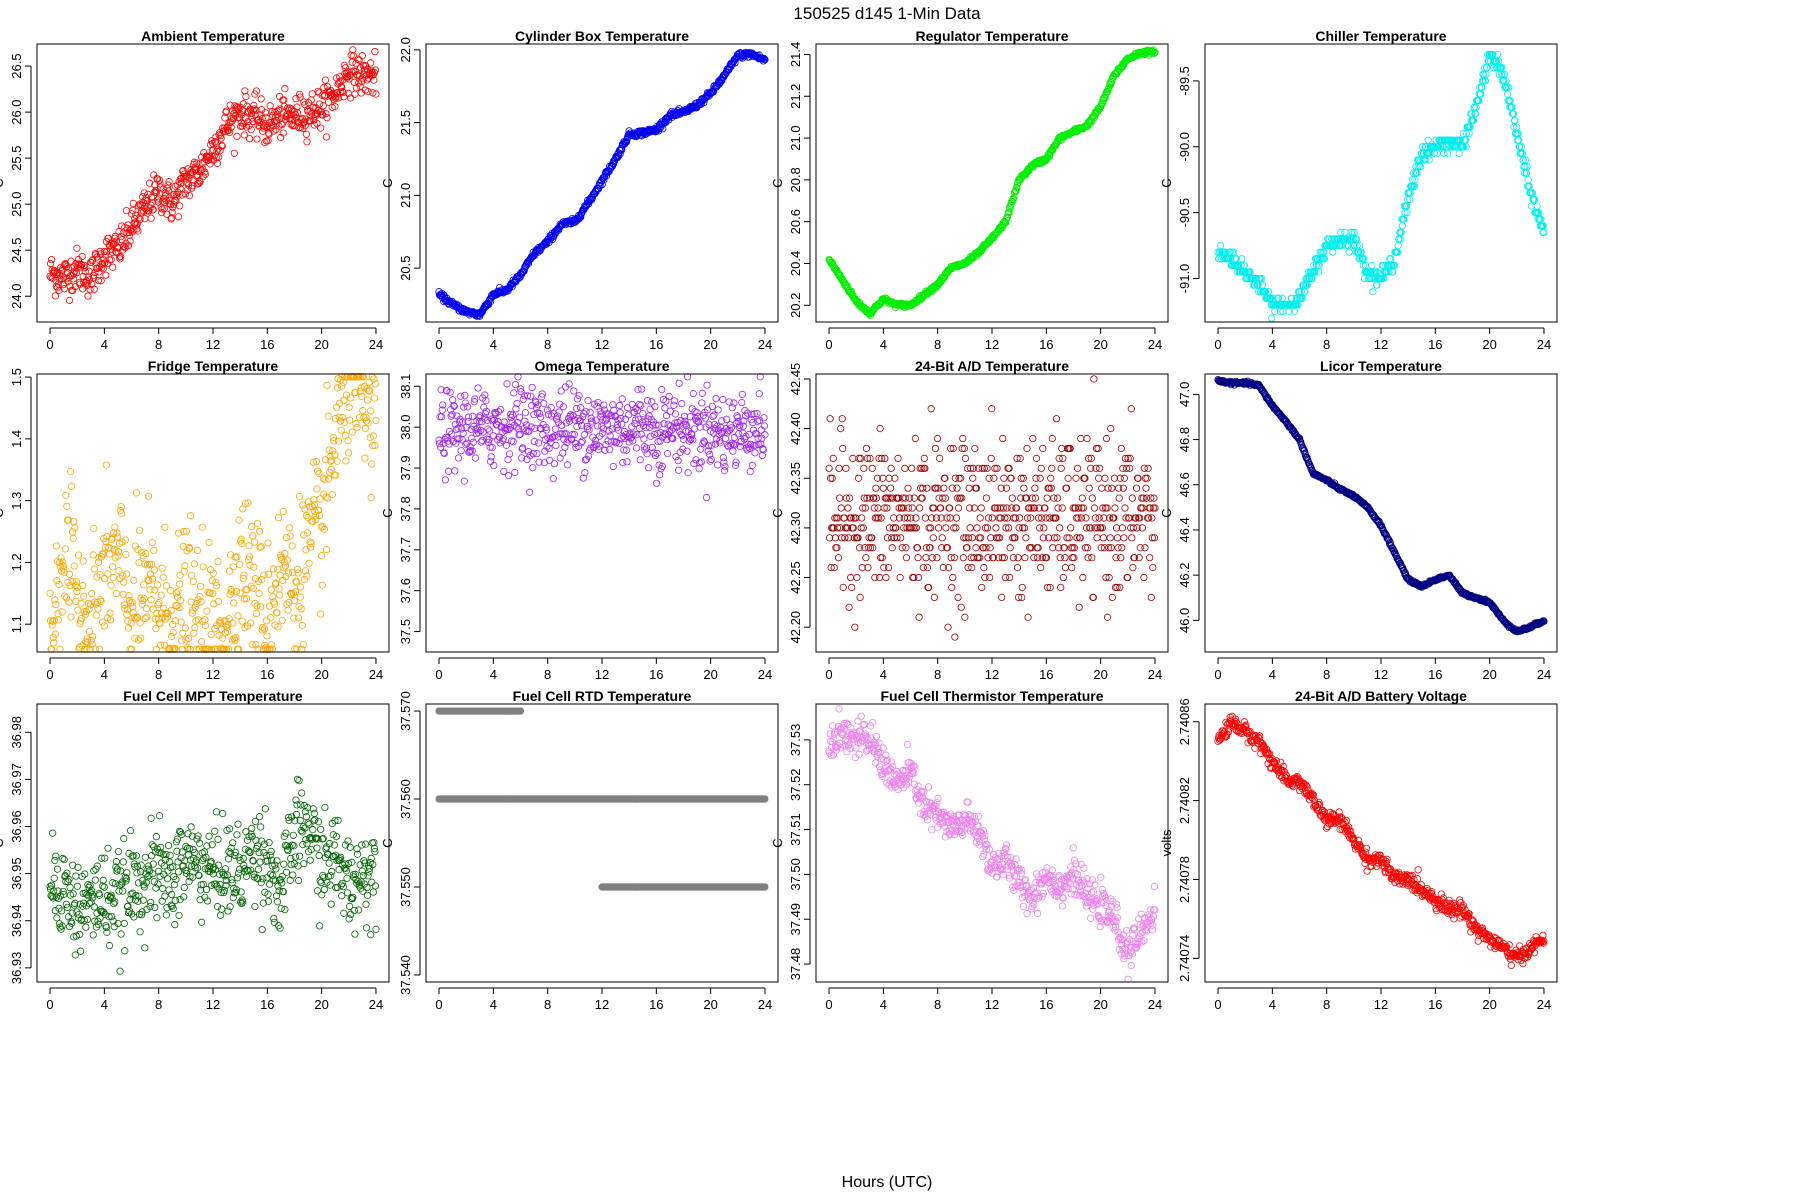 This screenshot has width=1800, height=1200. What do you see at coordinates (20, 500) in the screenshot?
I see `y-axis: 1.11.21.31.41.5` at bounding box center [20, 500].